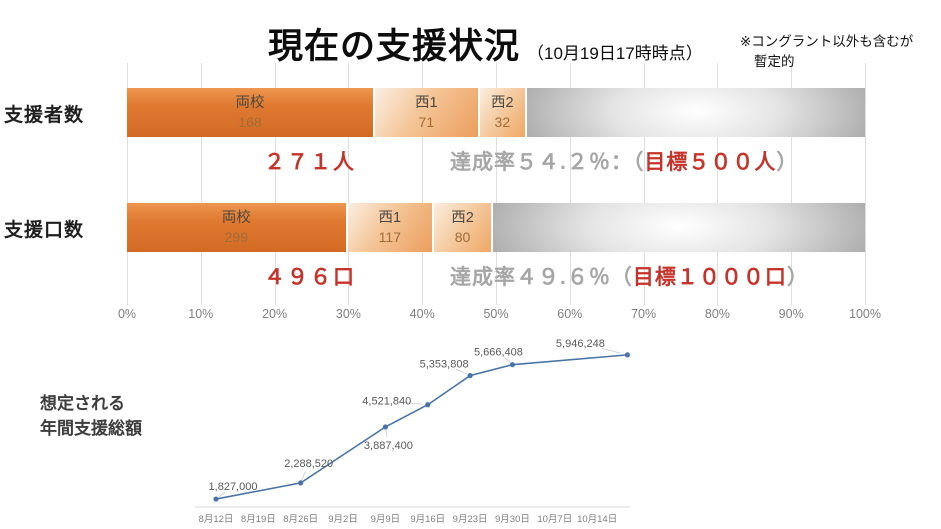  Describe the element at coordinates (502, 121) in the screenshot. I see `segment-value: 32` at that location.